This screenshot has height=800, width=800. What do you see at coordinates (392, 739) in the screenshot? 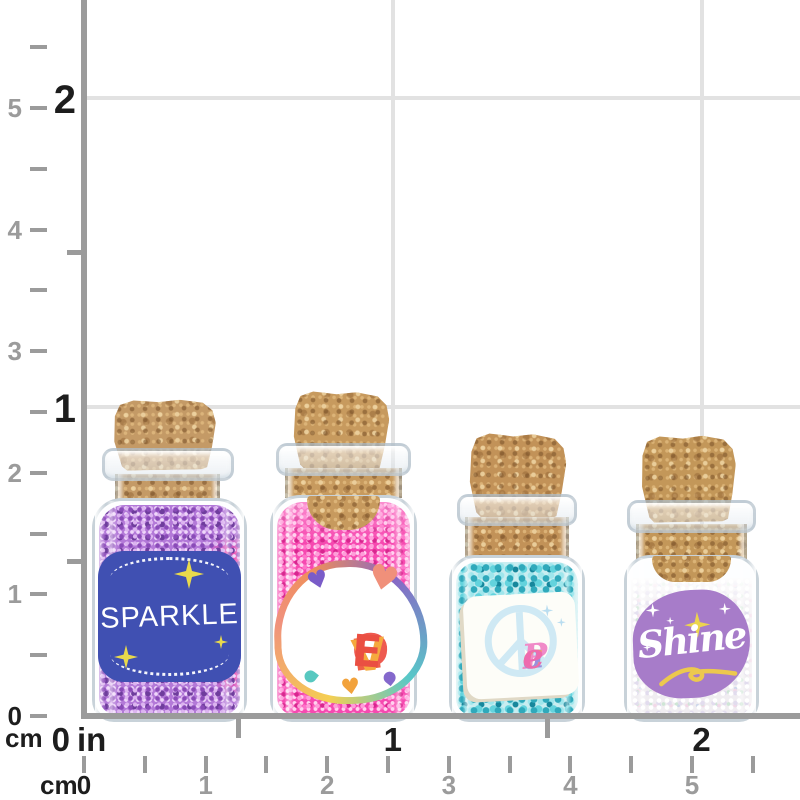
I see `bottom-in-number: 1` at bounding box center [392, 739].